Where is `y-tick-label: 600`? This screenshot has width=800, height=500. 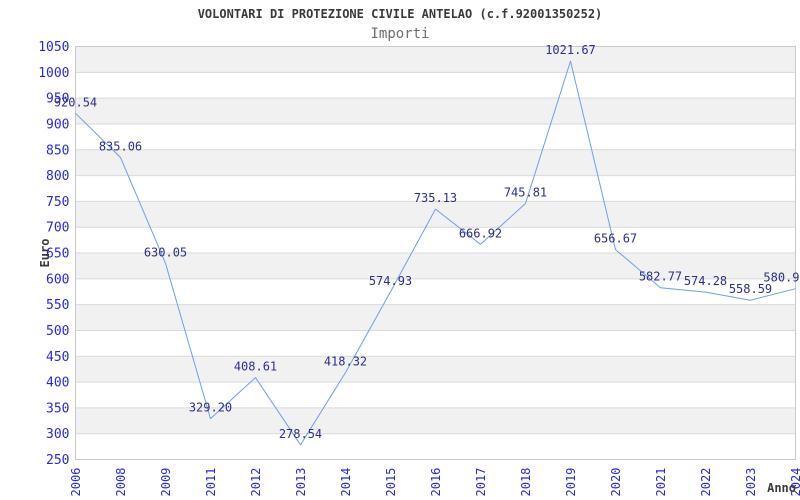
y-tick-label: 600 is located at coordinates (57, 279).